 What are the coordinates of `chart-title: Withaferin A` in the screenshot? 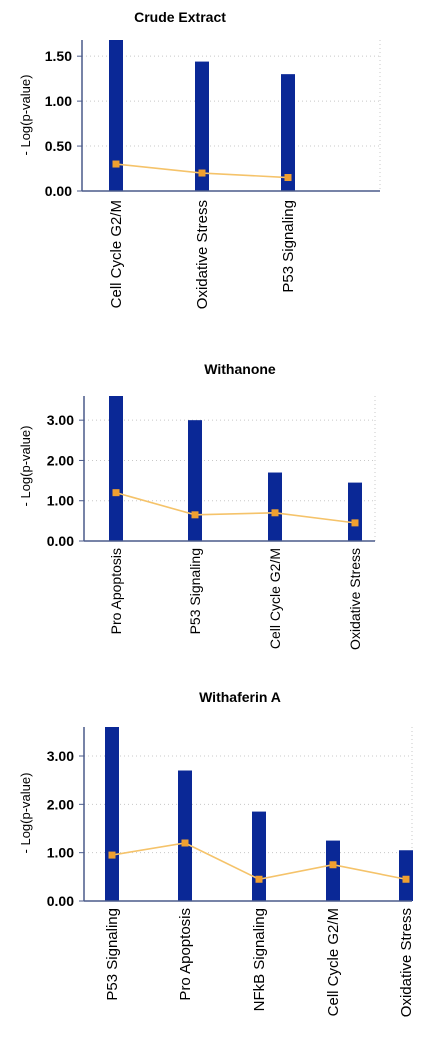 It's located at (240, 697).